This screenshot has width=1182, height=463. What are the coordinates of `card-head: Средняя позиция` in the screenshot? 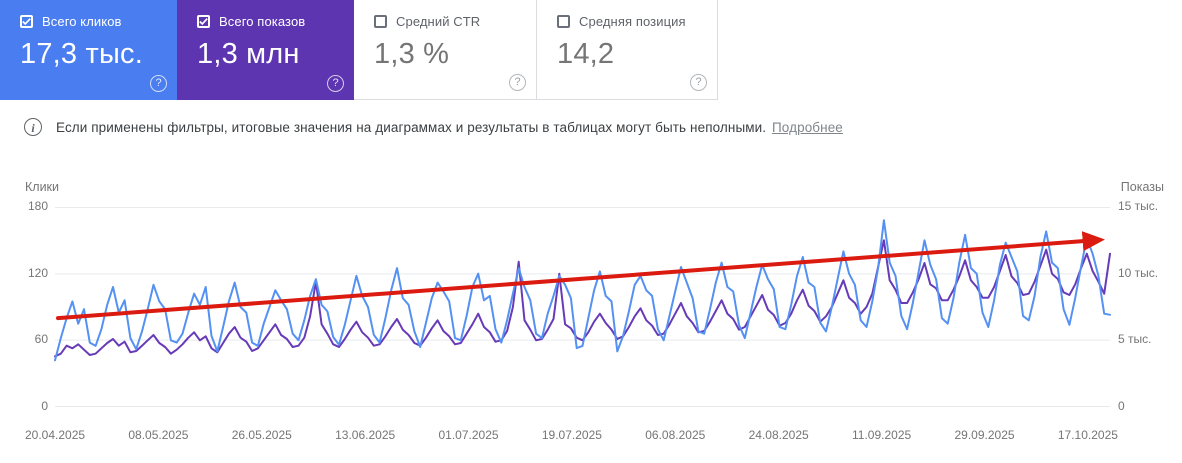 It's located at (629, 21).